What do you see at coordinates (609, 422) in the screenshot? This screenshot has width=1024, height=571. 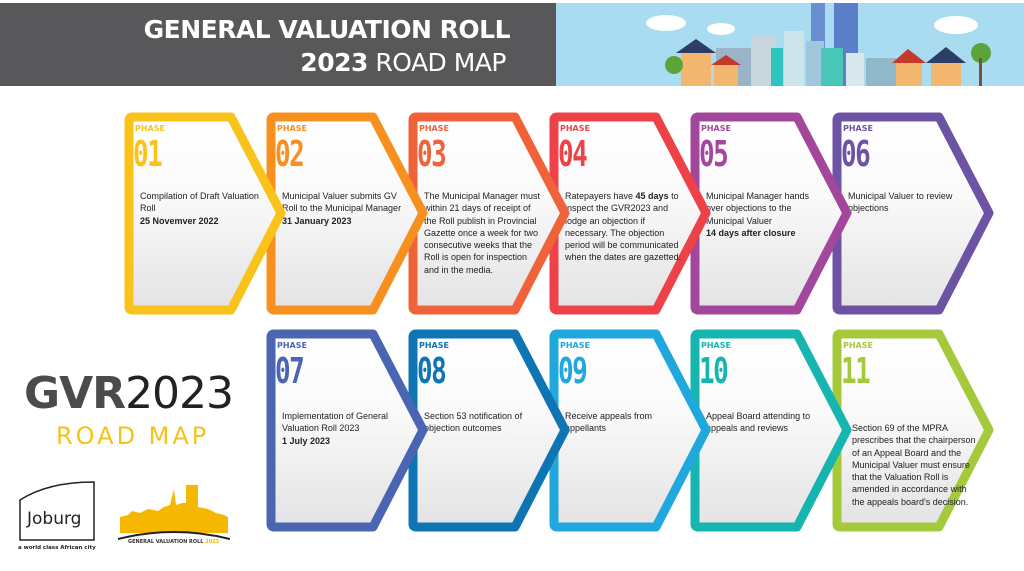 I see `phase-description: Receive appeals from appellants` at bounding box center [609, 422].